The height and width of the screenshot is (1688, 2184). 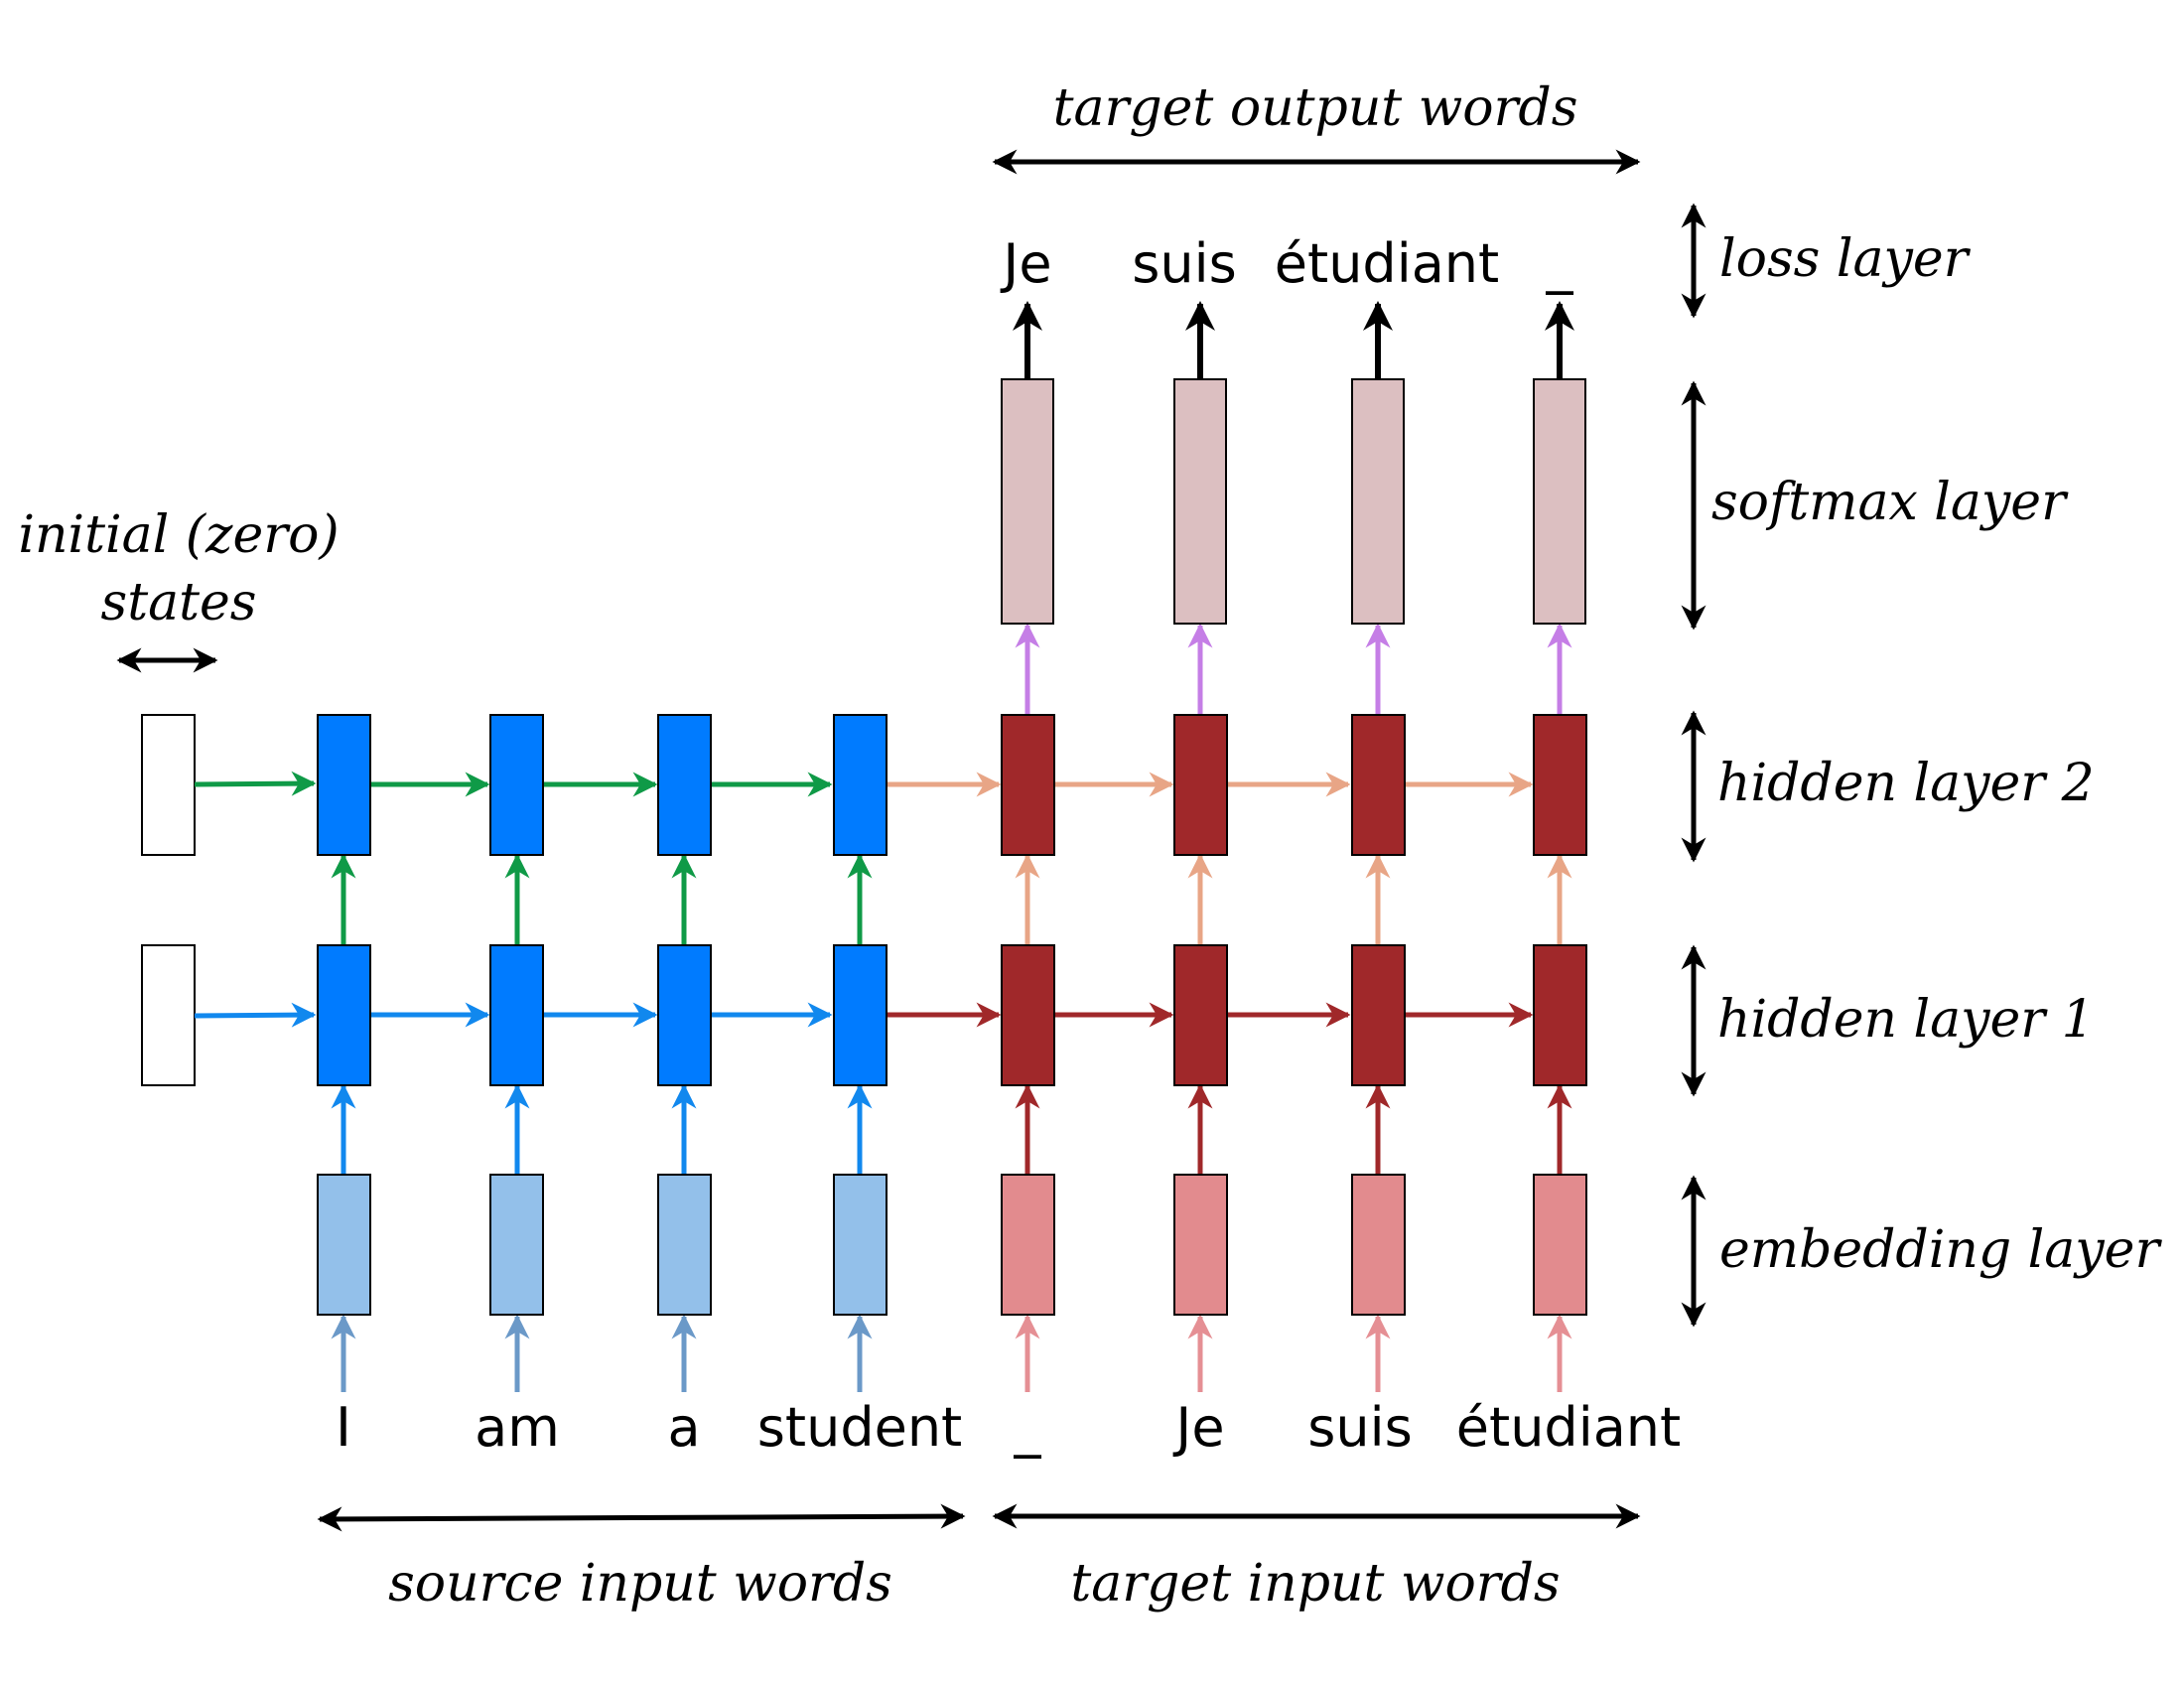 What do you see at coordinates (1560, 263) in the screenshot?
I see `target-output-word: _` at bounding box center [1560, 263].